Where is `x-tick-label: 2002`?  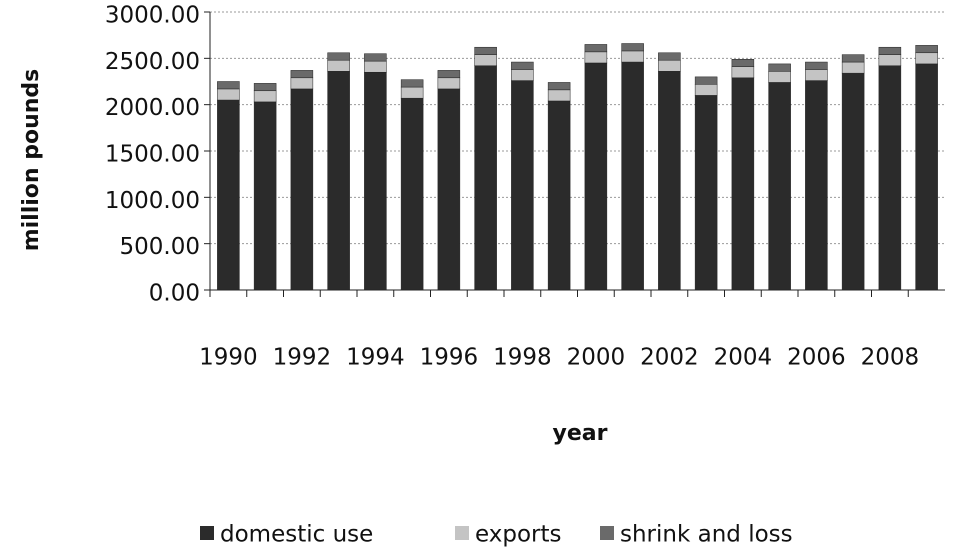 x-tick-label: 2002 is located at coordinates (669, 358).